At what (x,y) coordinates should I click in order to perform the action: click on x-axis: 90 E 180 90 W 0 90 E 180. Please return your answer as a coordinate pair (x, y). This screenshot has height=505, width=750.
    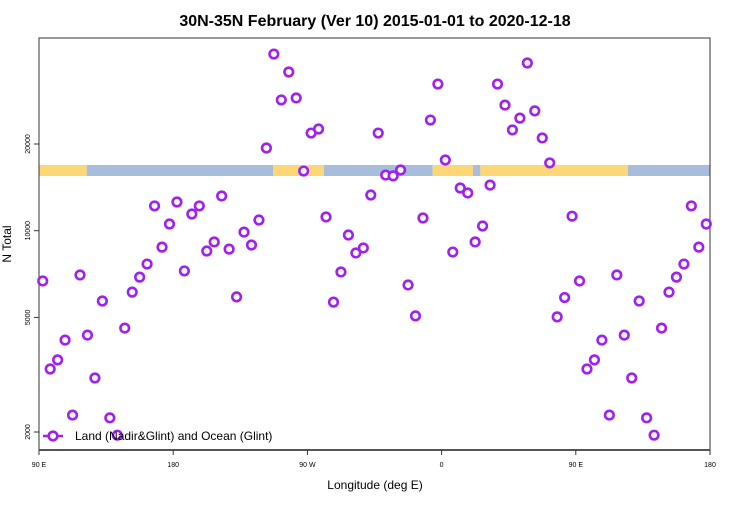
    Looking at the image, I should click on (374, 459).